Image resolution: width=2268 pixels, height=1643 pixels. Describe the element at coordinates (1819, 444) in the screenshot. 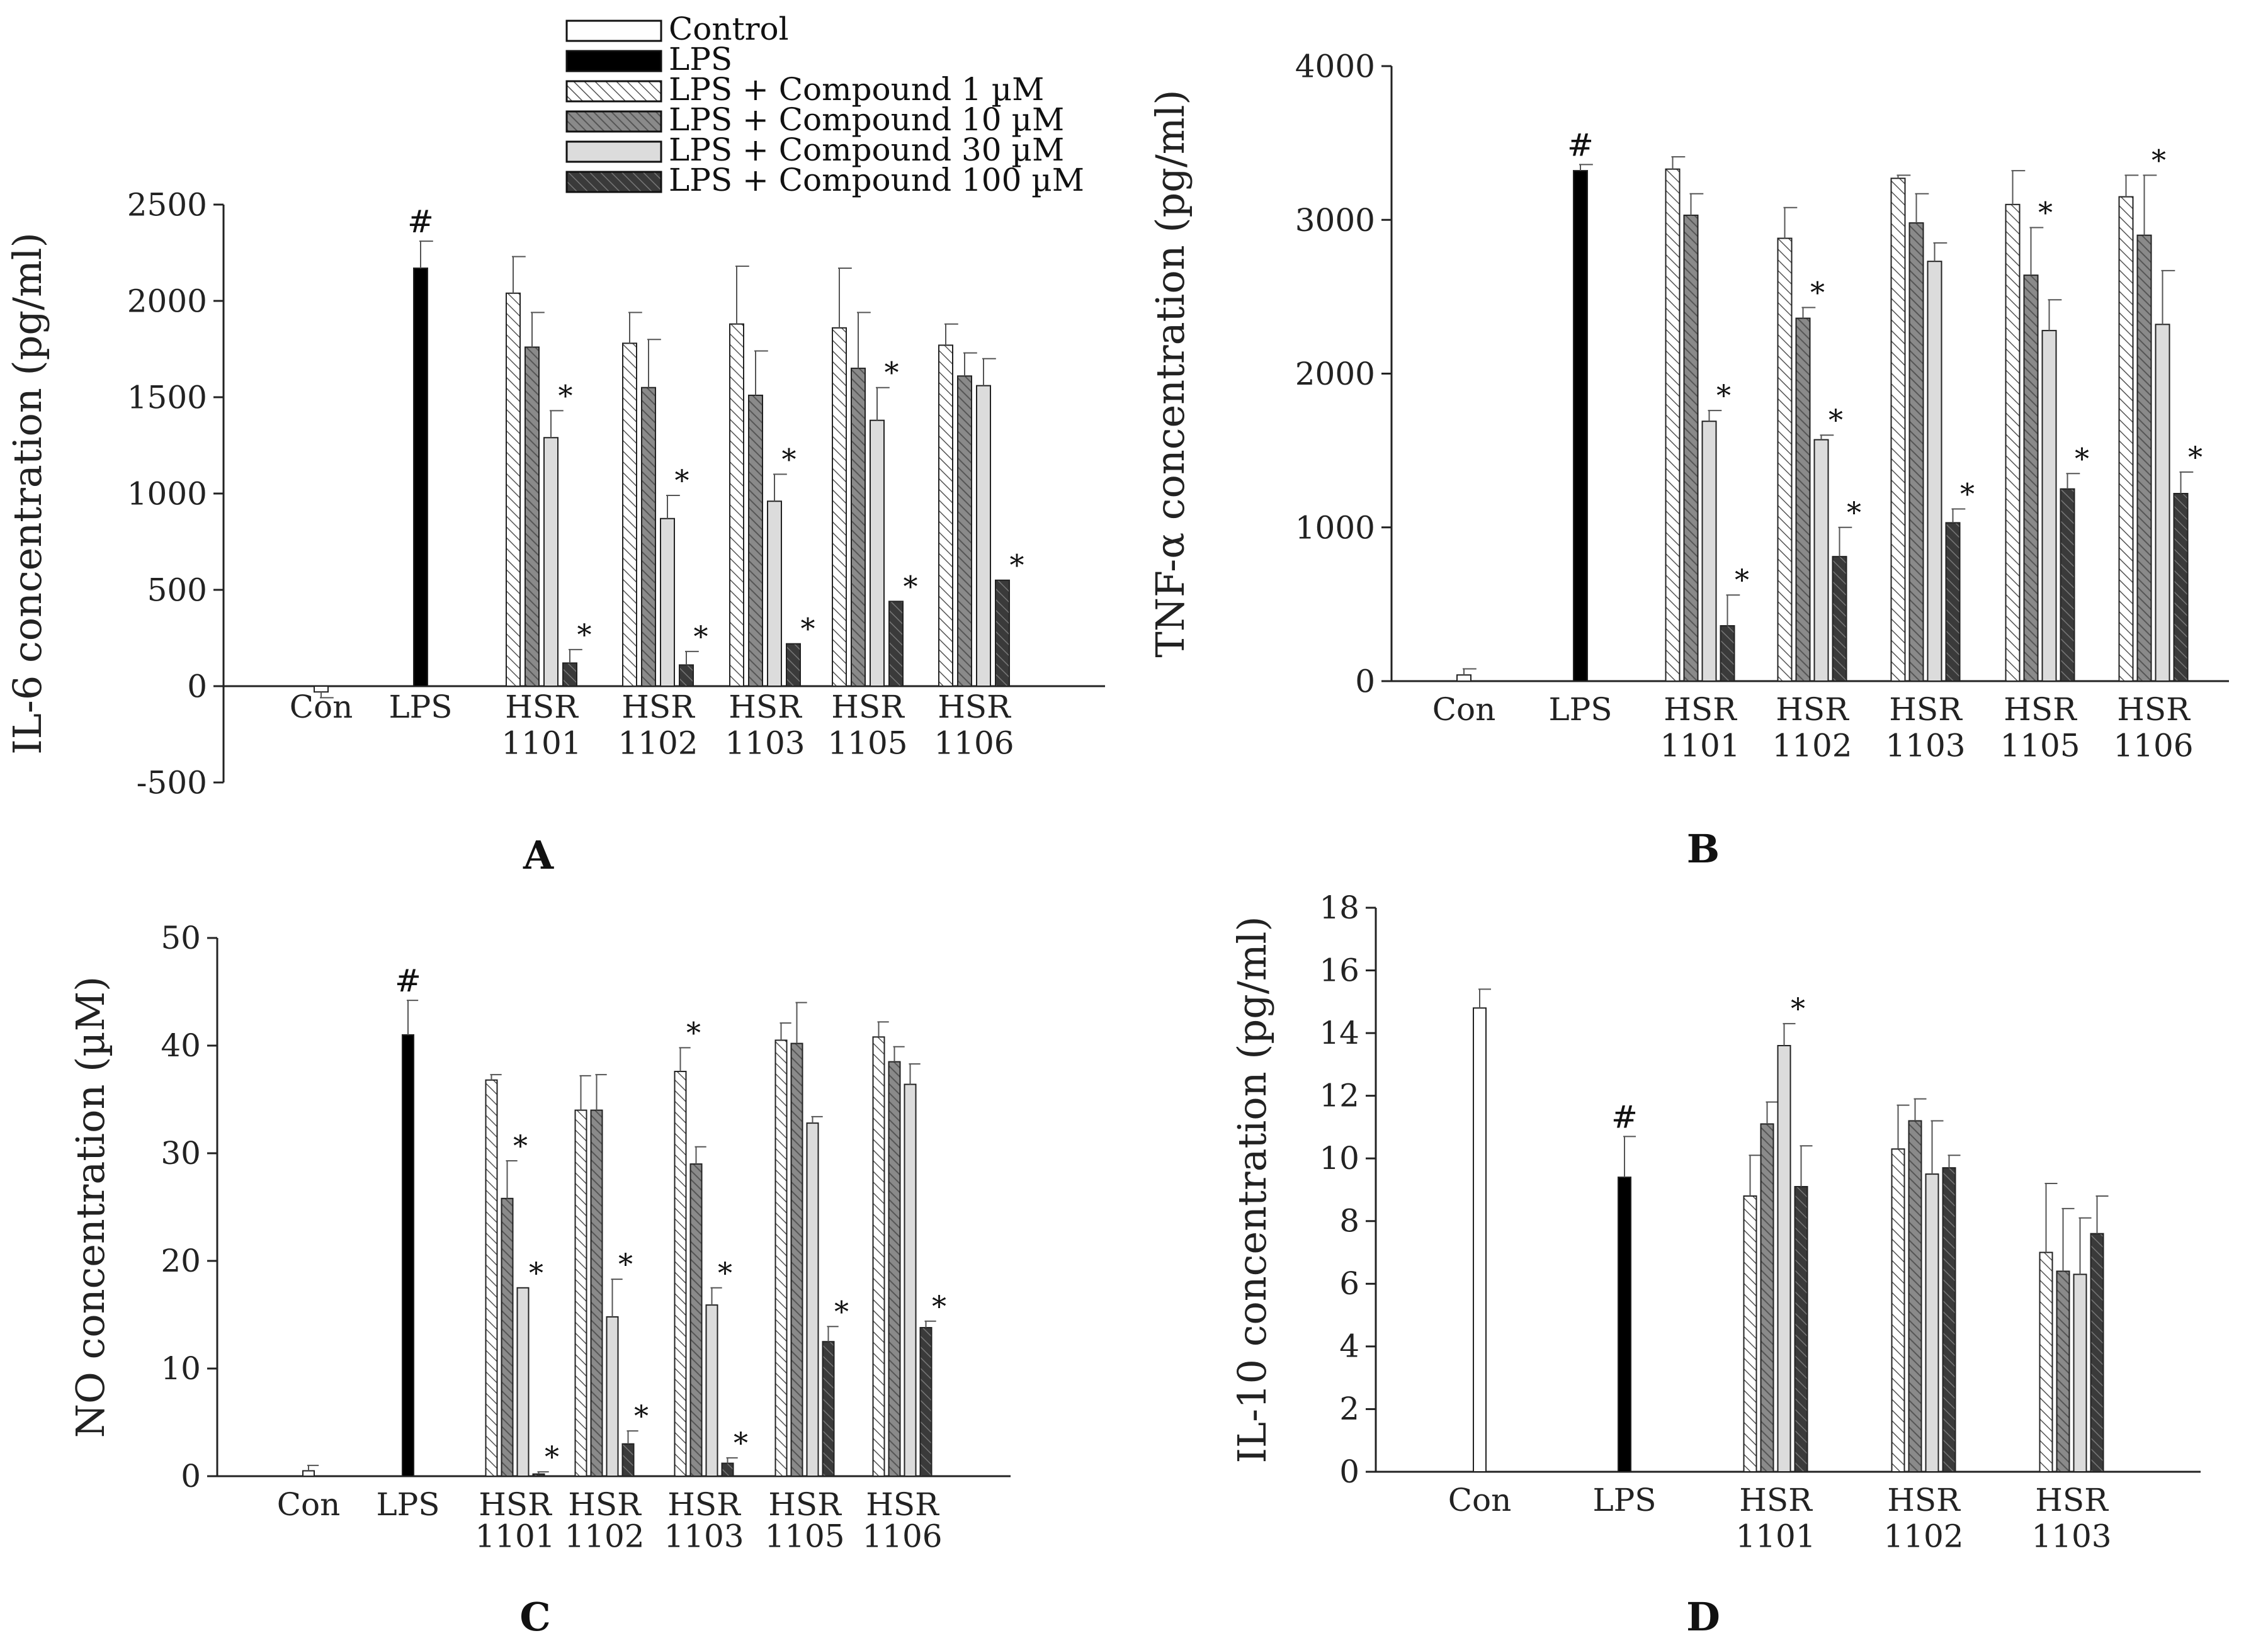

I see `panel-b-bar-group: * * *` at that location.